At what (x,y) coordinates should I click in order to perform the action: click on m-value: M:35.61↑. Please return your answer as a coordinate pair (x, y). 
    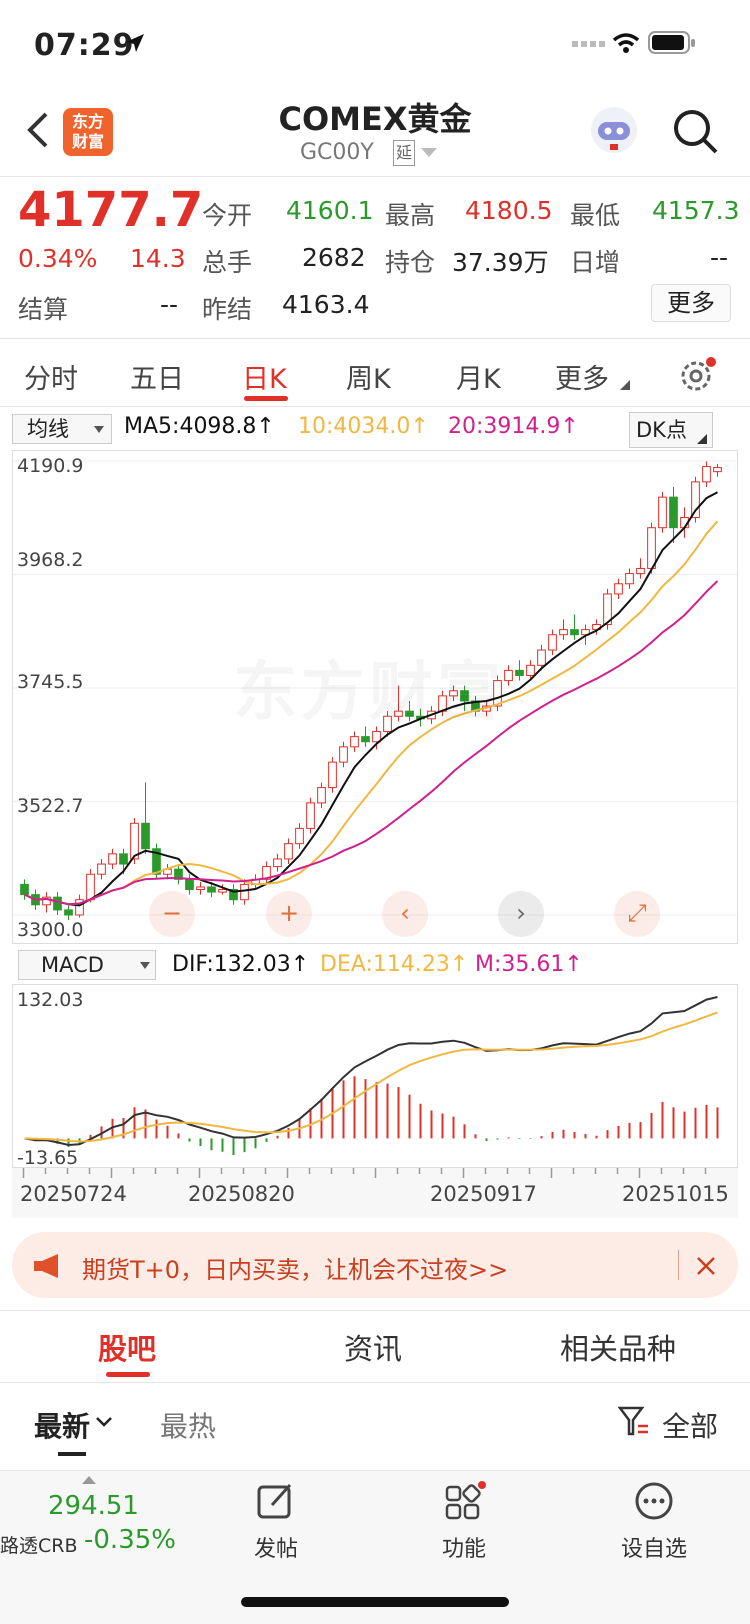
    Looking at the image, I should click on (529, 964).